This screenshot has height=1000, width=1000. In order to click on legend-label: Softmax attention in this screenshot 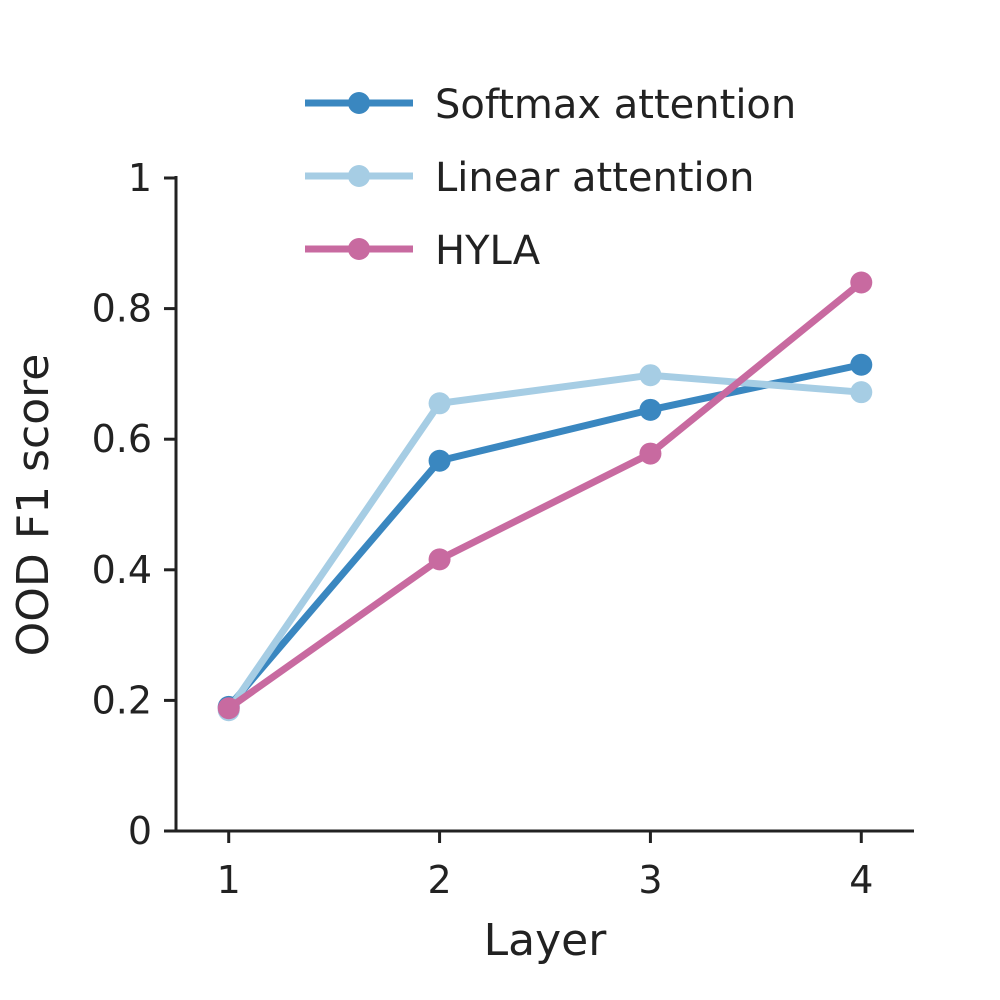, I will do `click(615, 105)`.